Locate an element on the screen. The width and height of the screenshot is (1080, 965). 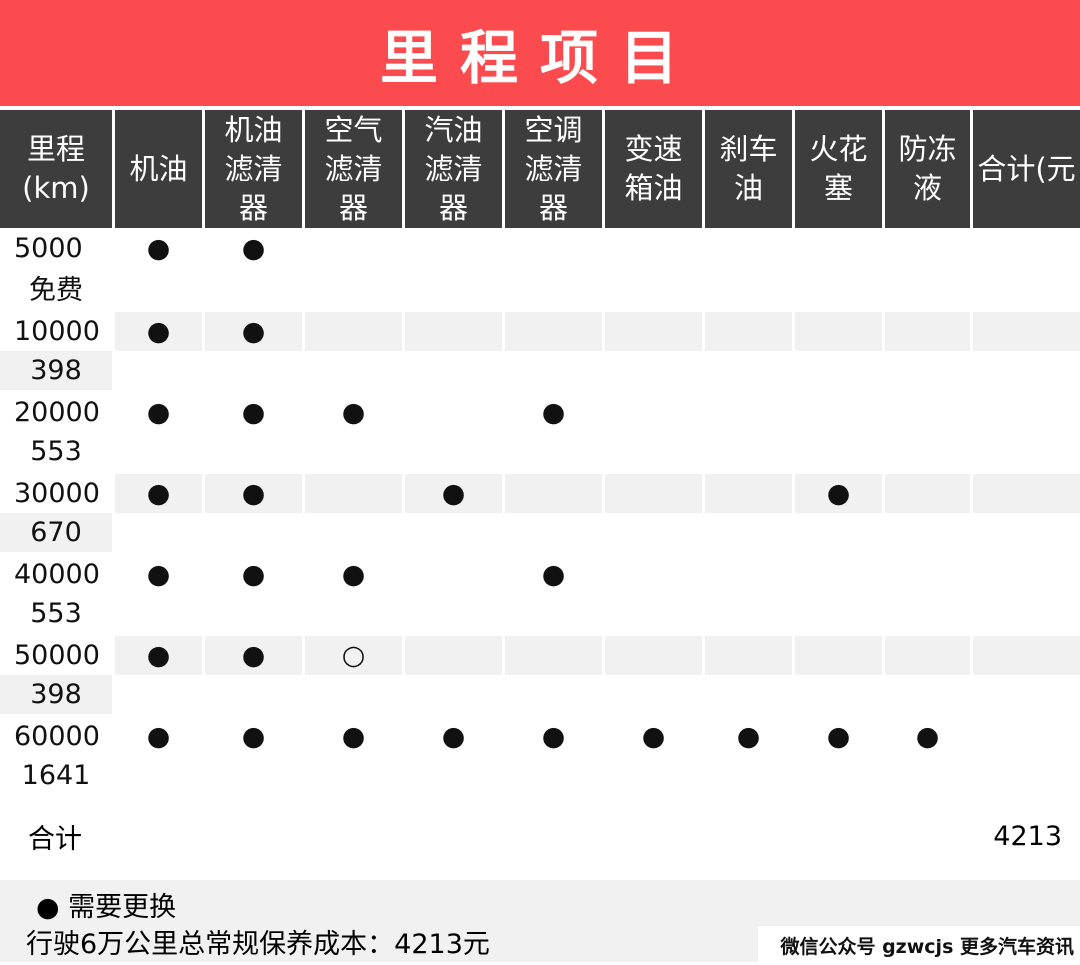
total-row: 合计 4213 is located at coordinates (540, 836).